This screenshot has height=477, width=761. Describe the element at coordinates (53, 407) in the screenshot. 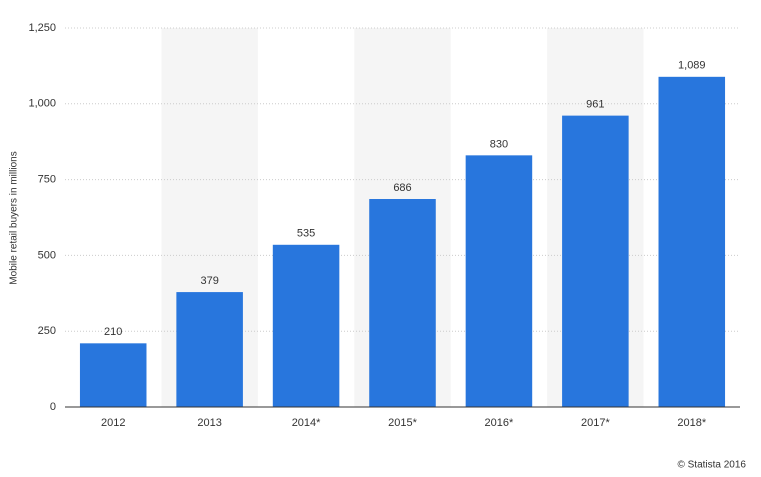

I see `y-tick-label: 0` at that location.